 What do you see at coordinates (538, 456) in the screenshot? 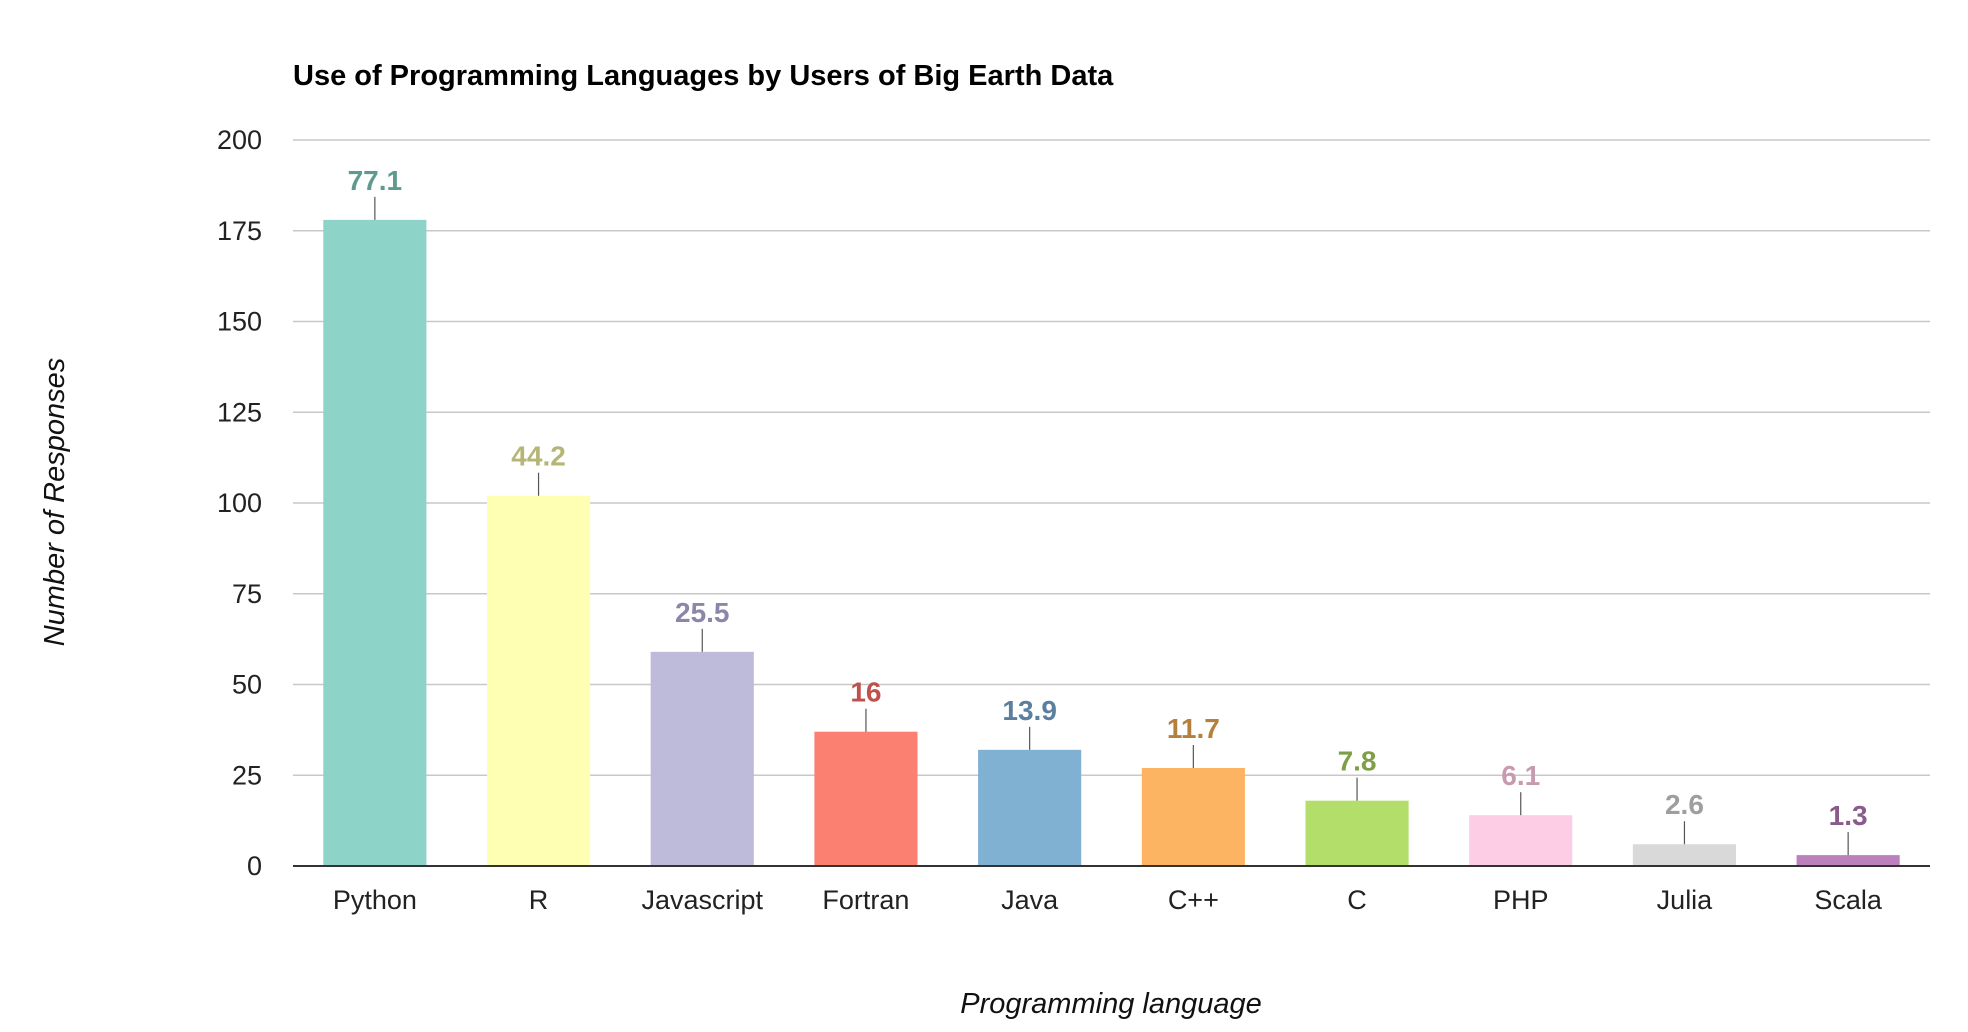
I see `data-label: 44.2` at bounding box center [538, 456].